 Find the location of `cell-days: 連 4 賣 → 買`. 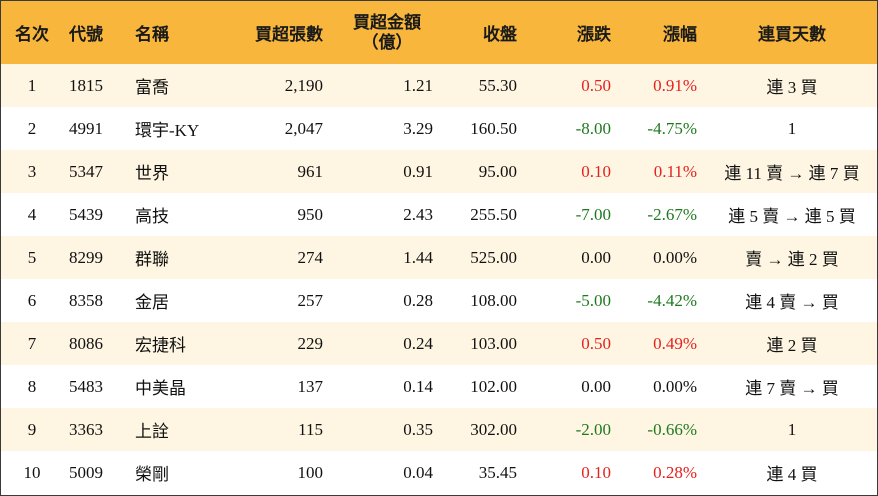

cell-days: 連 4 賣 → 買 is located at coordinates (792, 302).